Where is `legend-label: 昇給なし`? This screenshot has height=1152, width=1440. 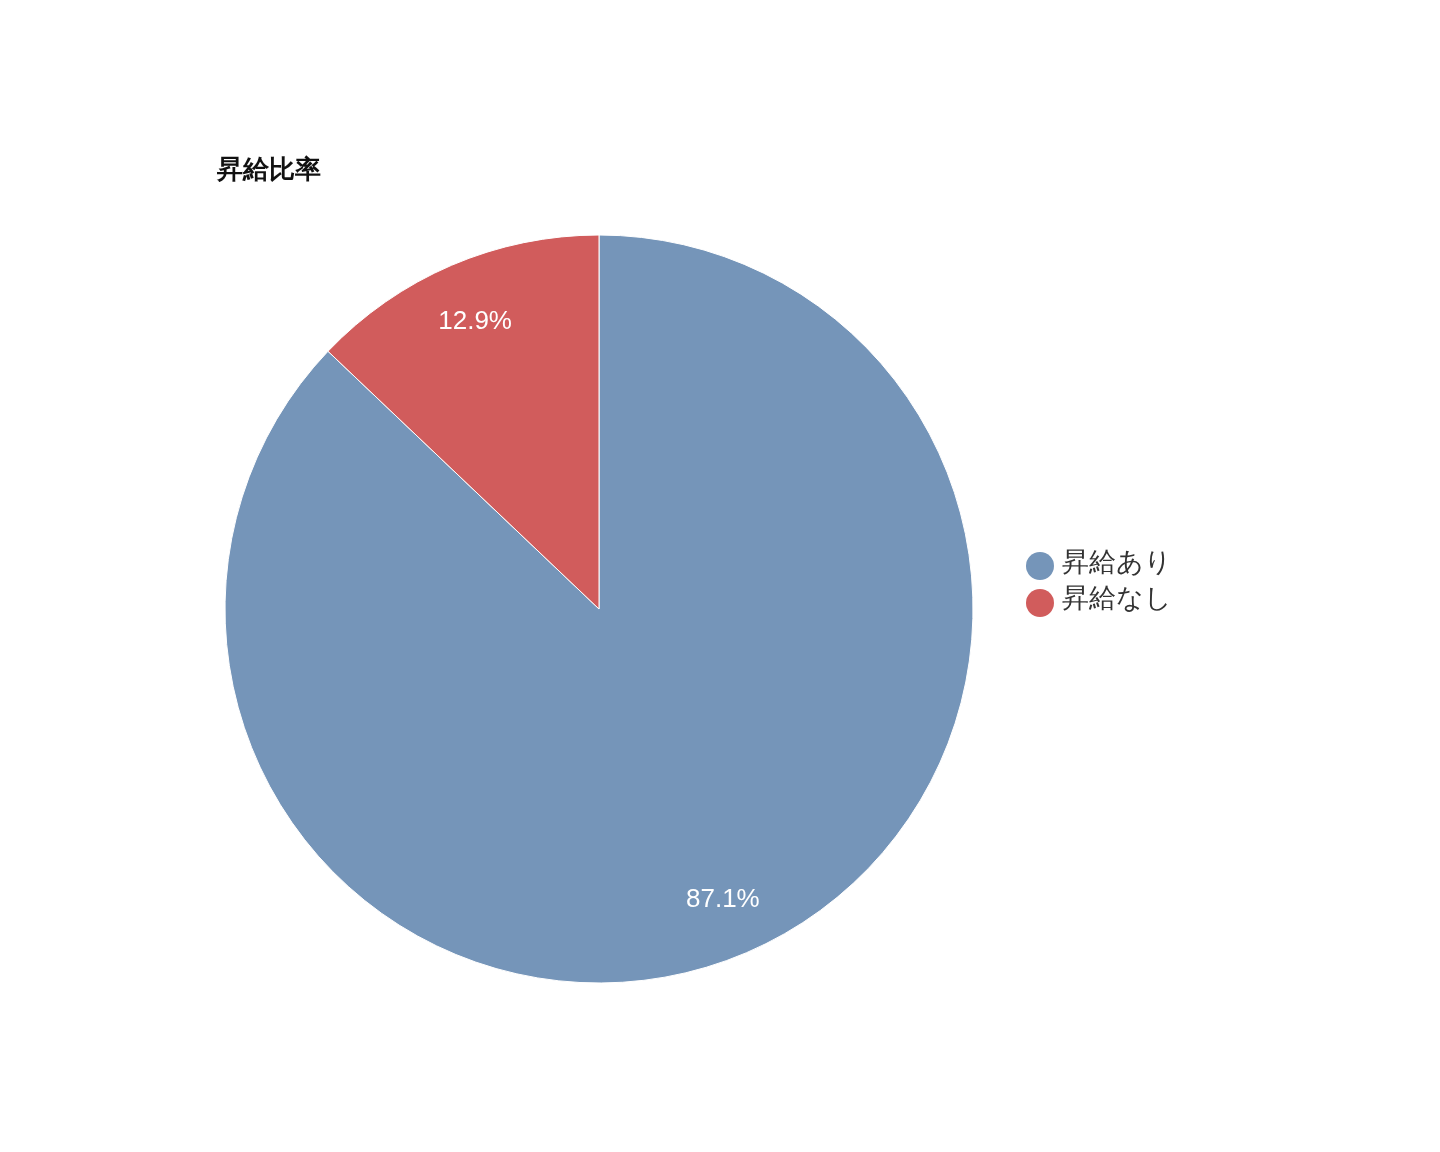 legend-label: 昇給なし is located at coordinates (1117, 597).